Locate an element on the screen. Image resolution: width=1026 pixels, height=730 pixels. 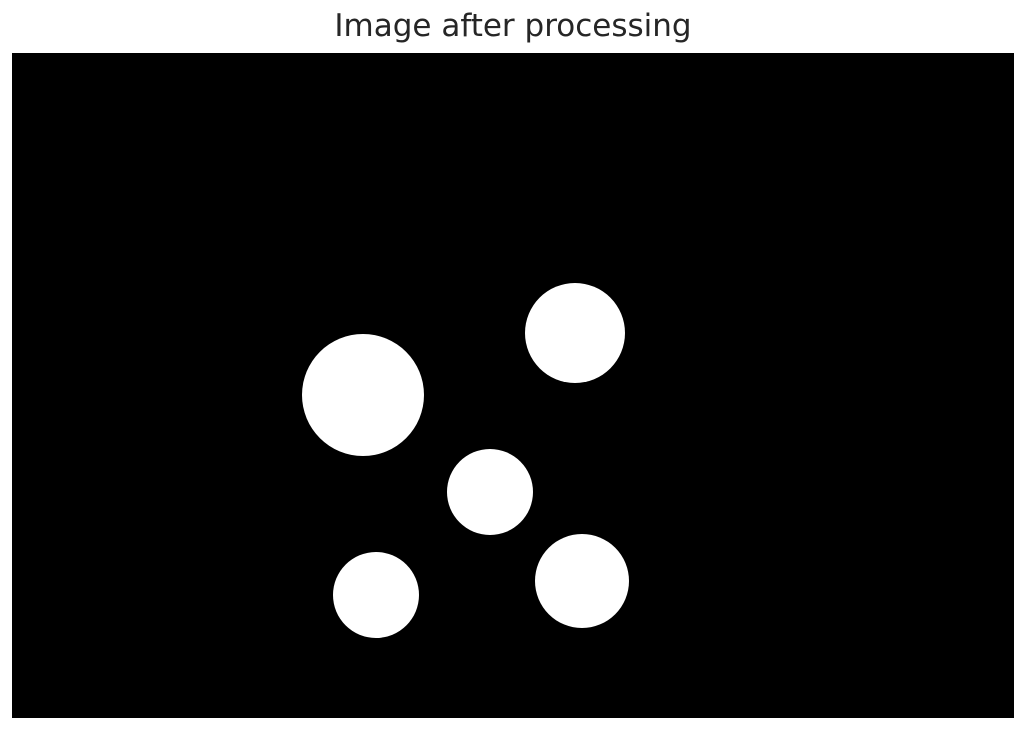
figure-title: Image after processing is located at coordinates (513, 26).